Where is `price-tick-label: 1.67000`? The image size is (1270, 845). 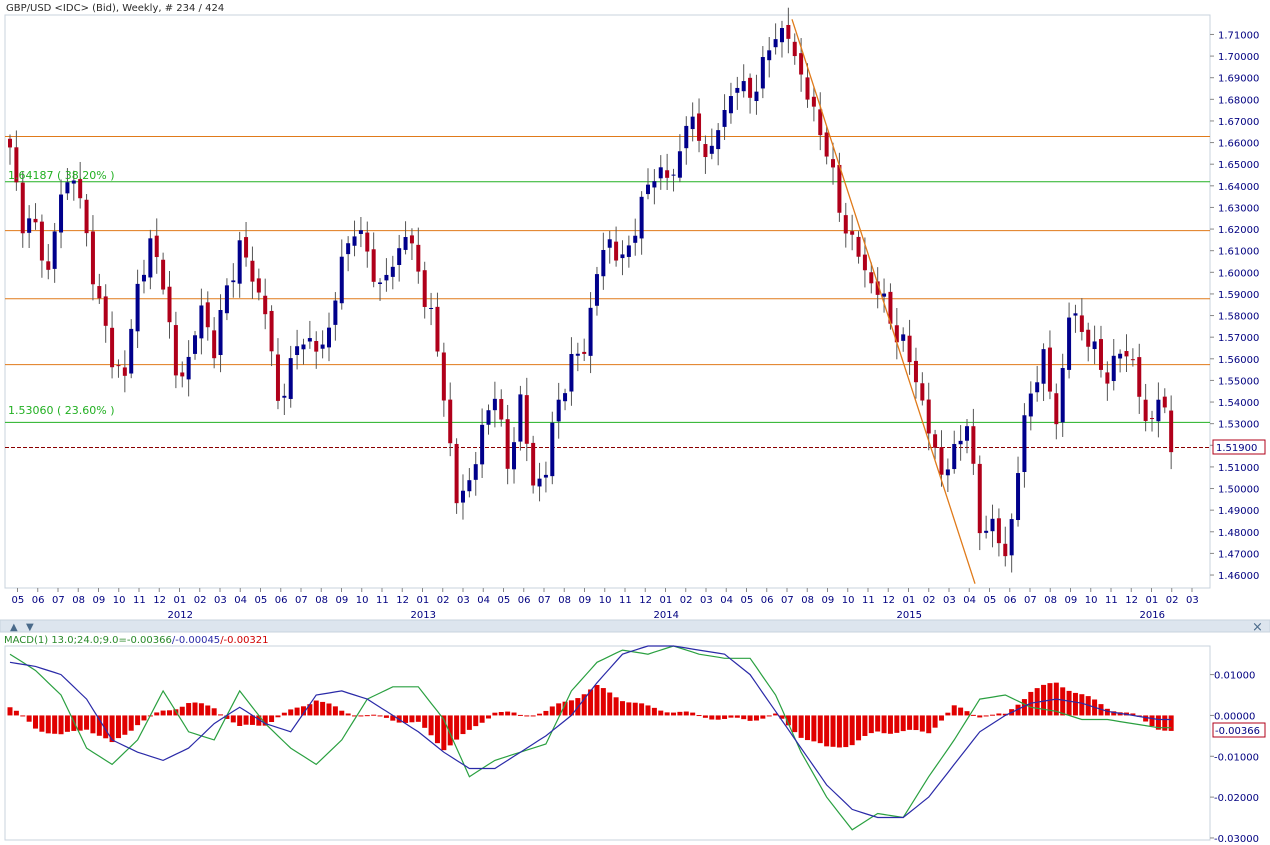 price-tick-label: 1.67000 is located at coordinates (1238, 122).